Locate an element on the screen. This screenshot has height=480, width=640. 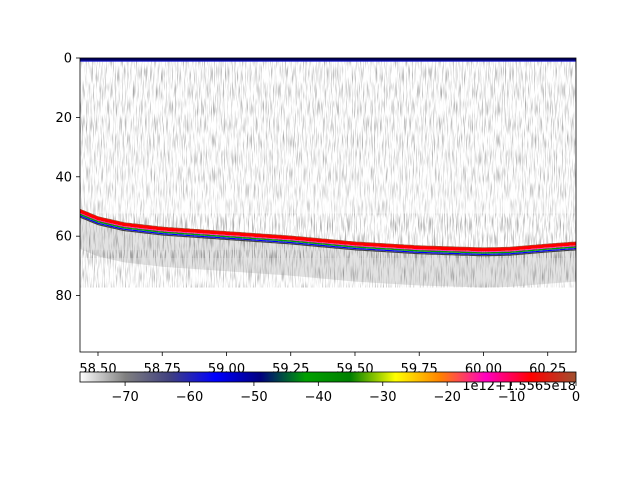
colorbar-tick-label: −30 is located at coordinates (382, 397).